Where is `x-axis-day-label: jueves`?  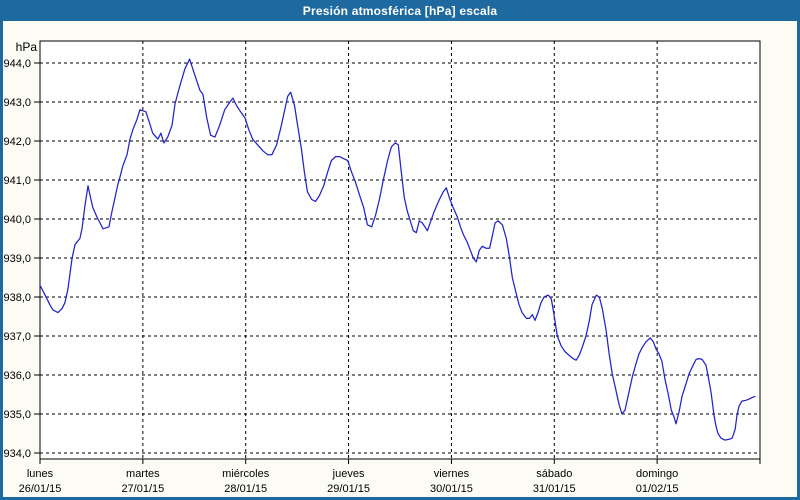
x-axis-day-label: jueves is located at coordinates (348, 474).